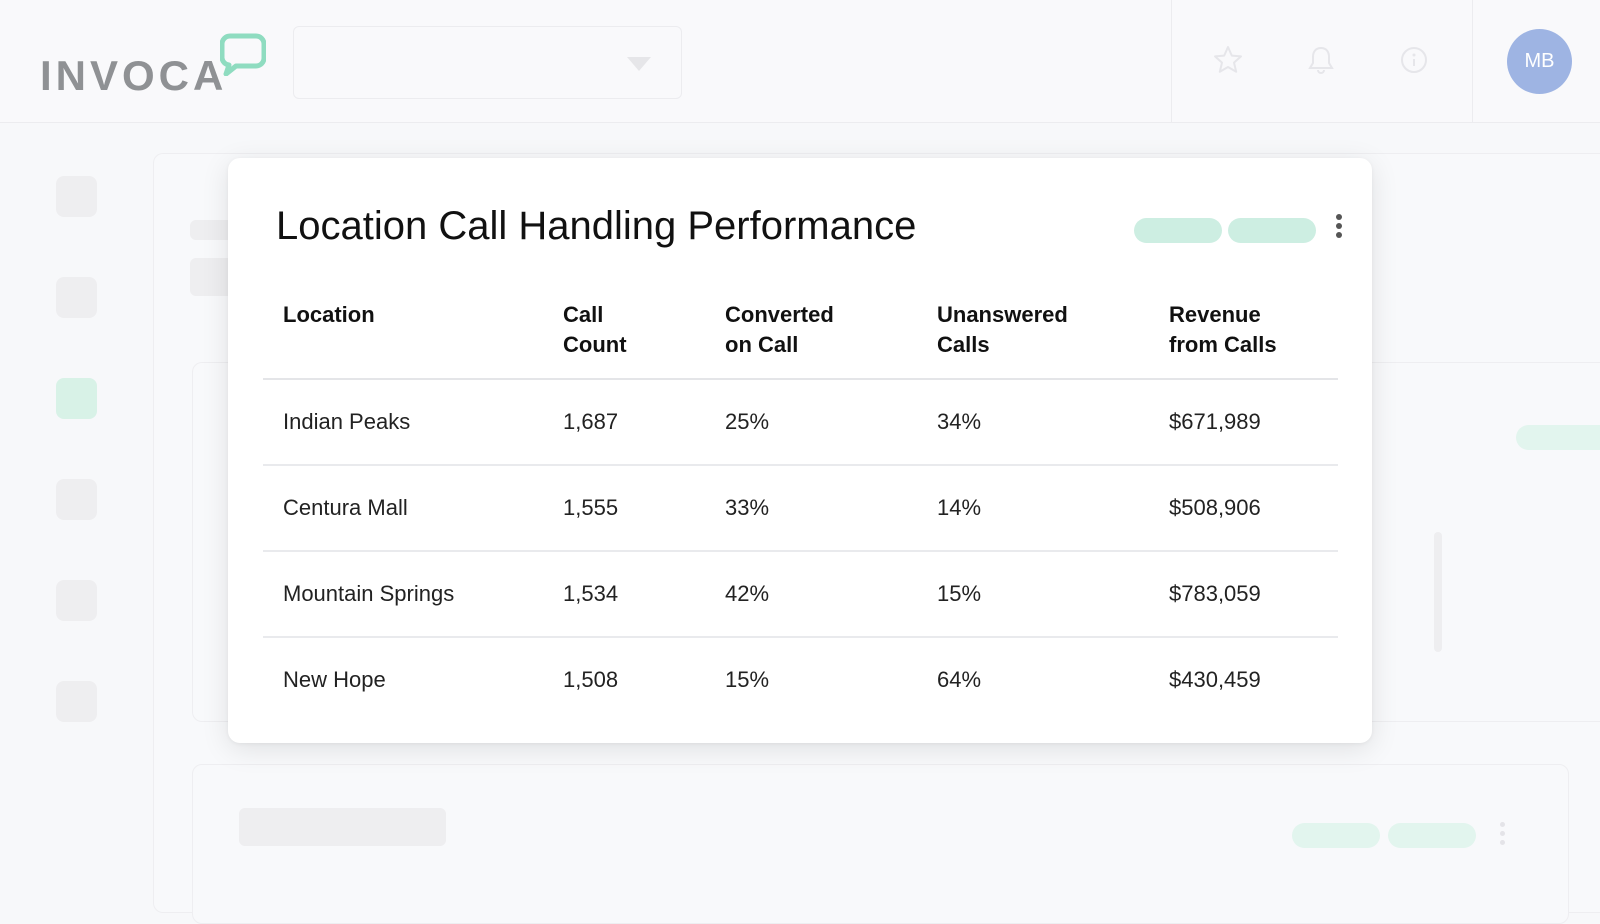 This screenshot has height=924, width=1600. What do you see at coordinates (624, 594) in the screenshot?
I see `cell-call-count: 1,534` at bounding box center [624, 594].